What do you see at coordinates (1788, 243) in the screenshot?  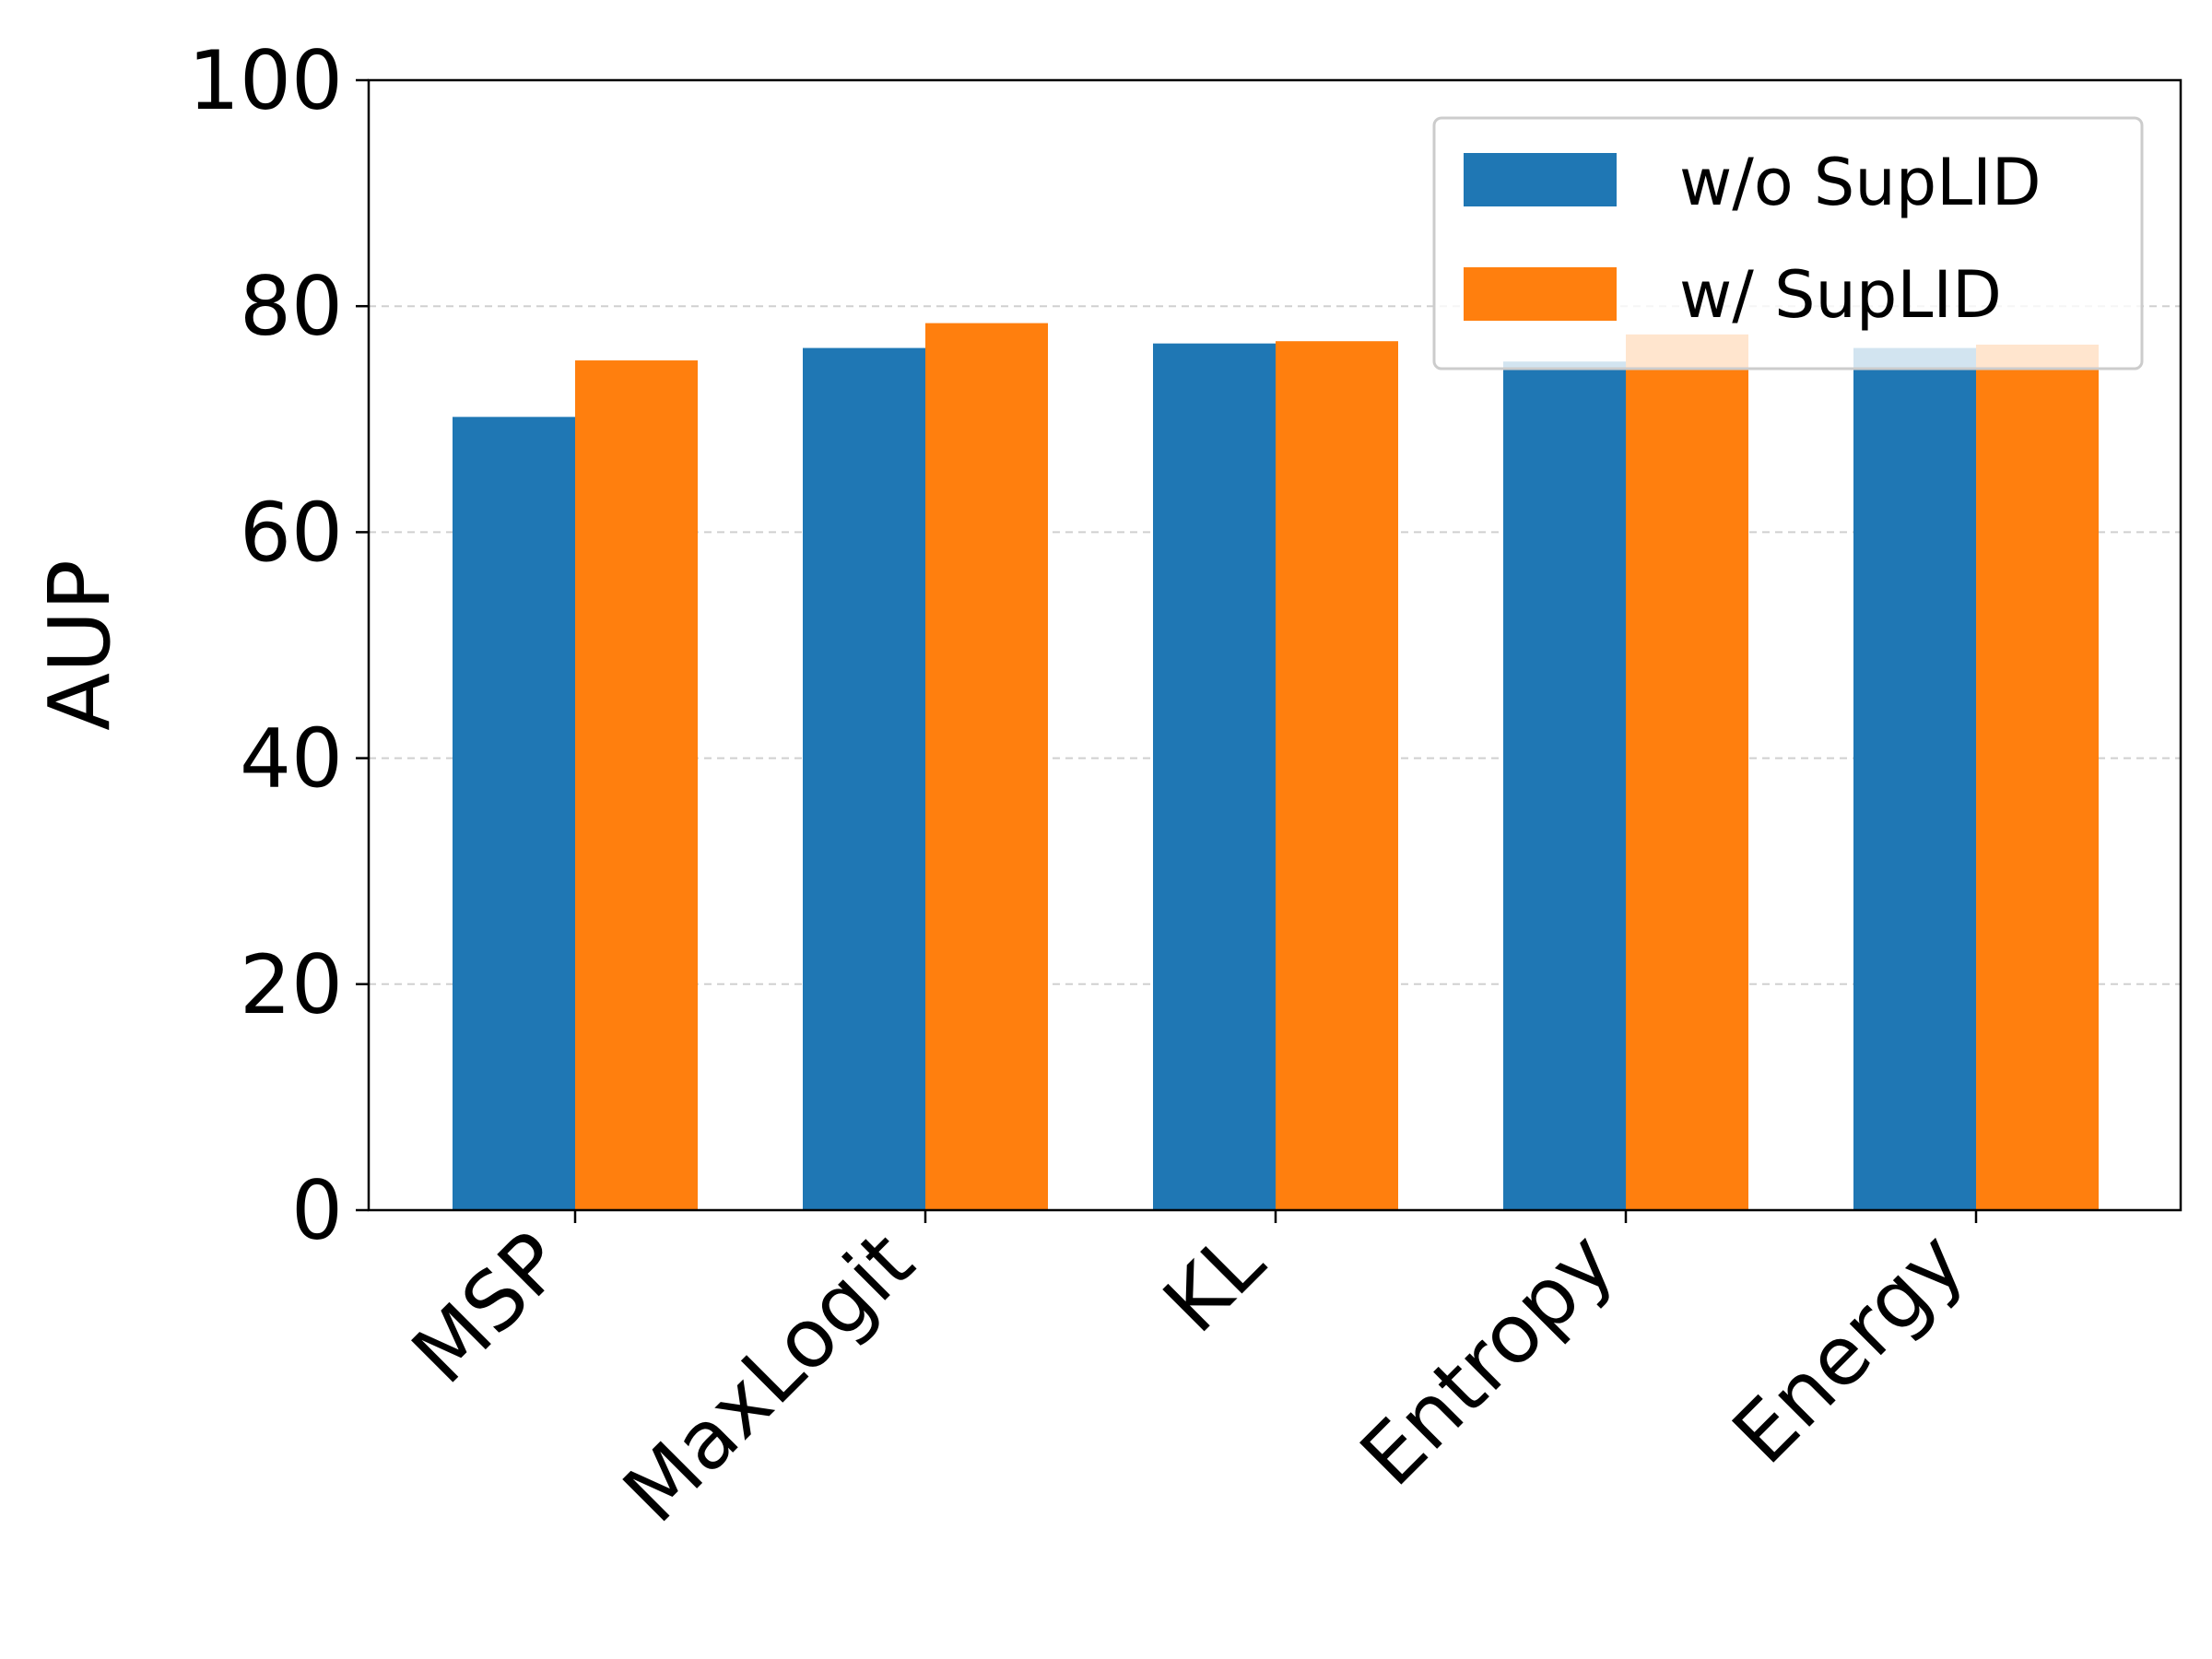 I see `legend: w/o SupLID w/ SupLID` at bounding box center [1788, 243].